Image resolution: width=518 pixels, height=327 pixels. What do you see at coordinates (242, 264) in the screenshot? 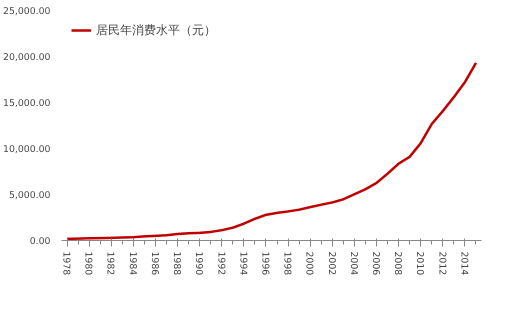
I see `x-tick-label: 1994` at bounding box center [242, 264].